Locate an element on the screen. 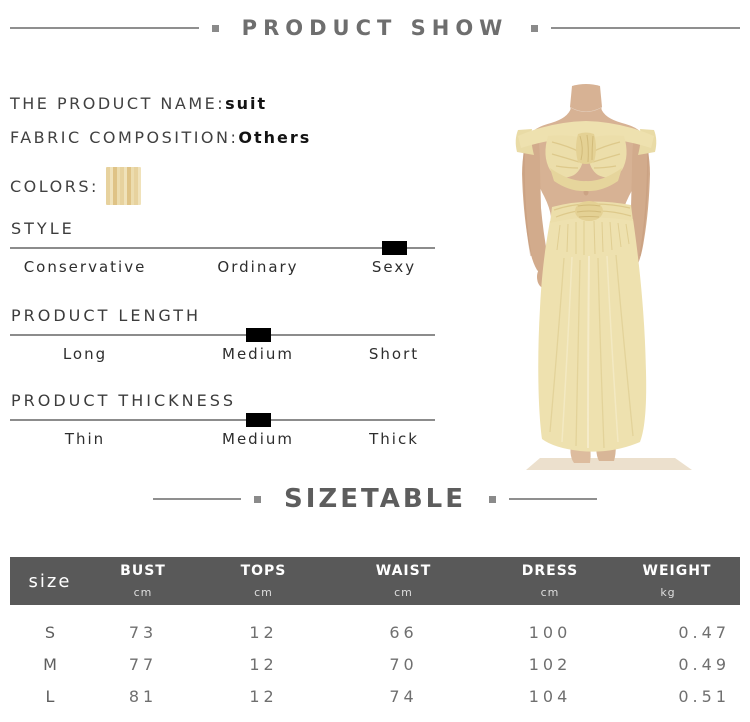 The image size is (750, 722). column-header-waist: WAIST cm is located at coordinates (403, 581).